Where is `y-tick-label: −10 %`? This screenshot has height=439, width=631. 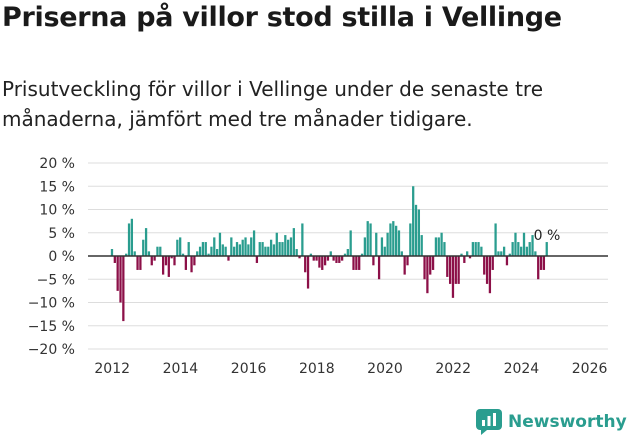
y-tick-label: −10 % is located at coordinates (51, 304).